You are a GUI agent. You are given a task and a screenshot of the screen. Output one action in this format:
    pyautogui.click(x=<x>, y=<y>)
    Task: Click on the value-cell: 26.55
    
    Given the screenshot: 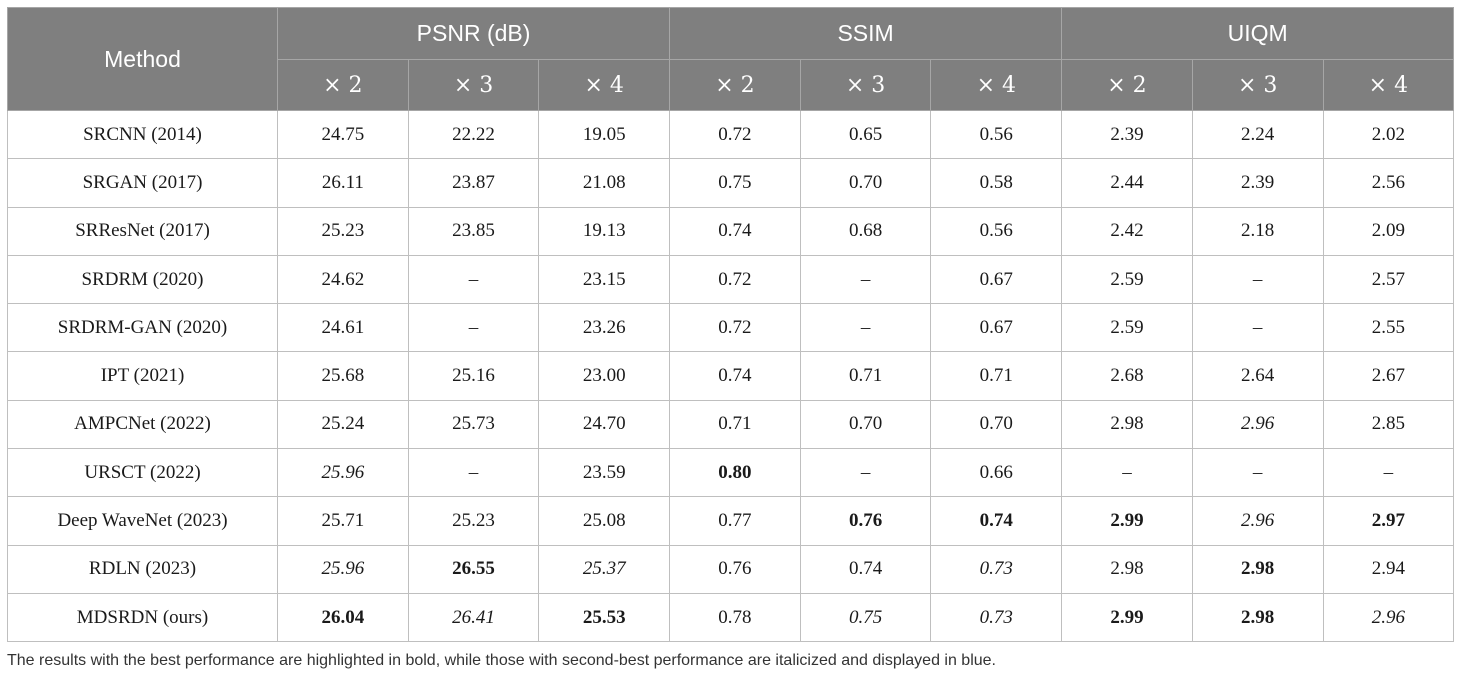 What is the action you would take?
    pyautogui.click(x=473, y=569)
    